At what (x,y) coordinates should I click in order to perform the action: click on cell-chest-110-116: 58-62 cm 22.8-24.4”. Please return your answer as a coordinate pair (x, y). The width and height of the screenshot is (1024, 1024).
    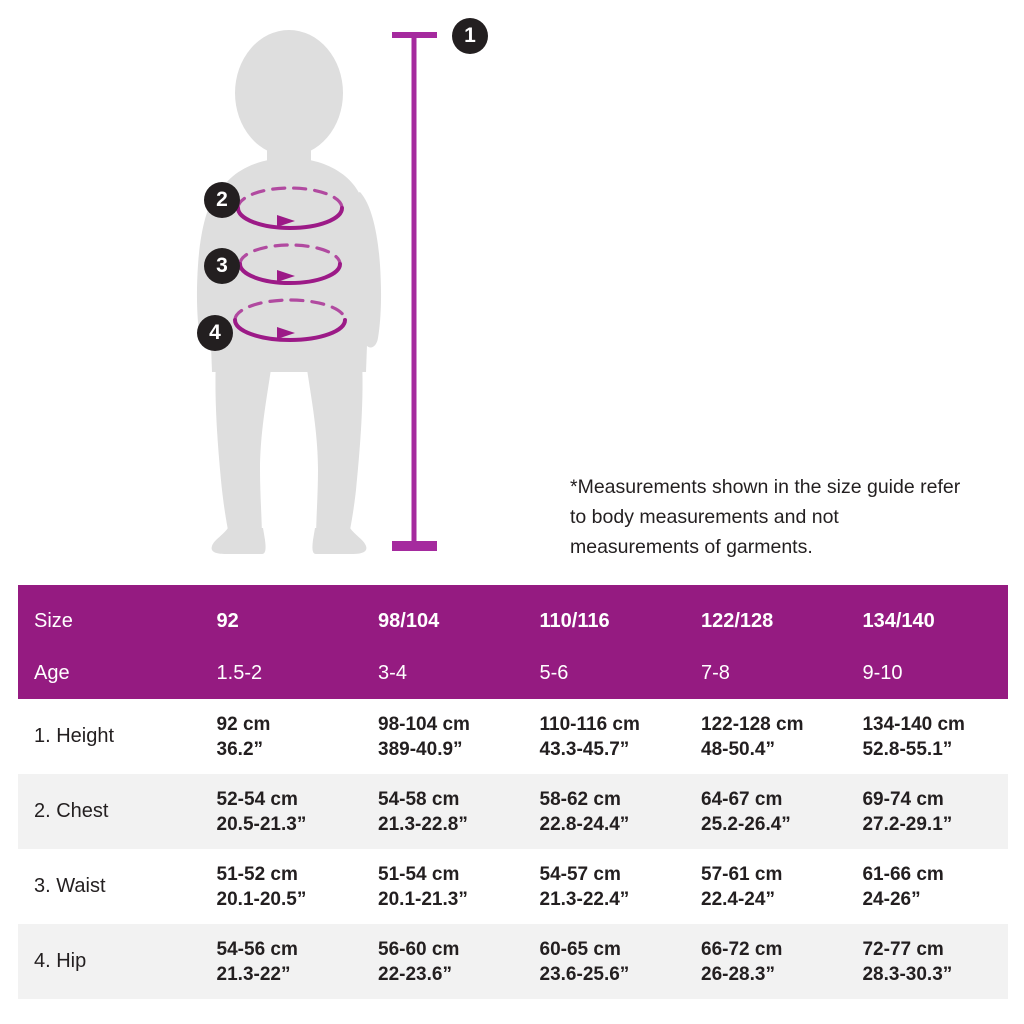
    Looking at the image, I should click on (604, 811).